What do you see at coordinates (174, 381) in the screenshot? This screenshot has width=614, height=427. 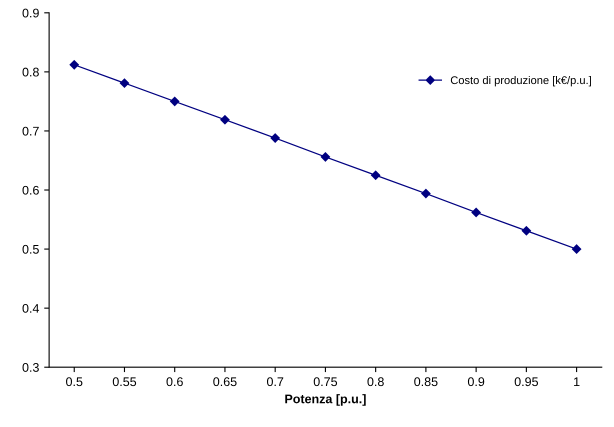 I see `x-tick-label: 0.6` at bounding box center [174, 381].